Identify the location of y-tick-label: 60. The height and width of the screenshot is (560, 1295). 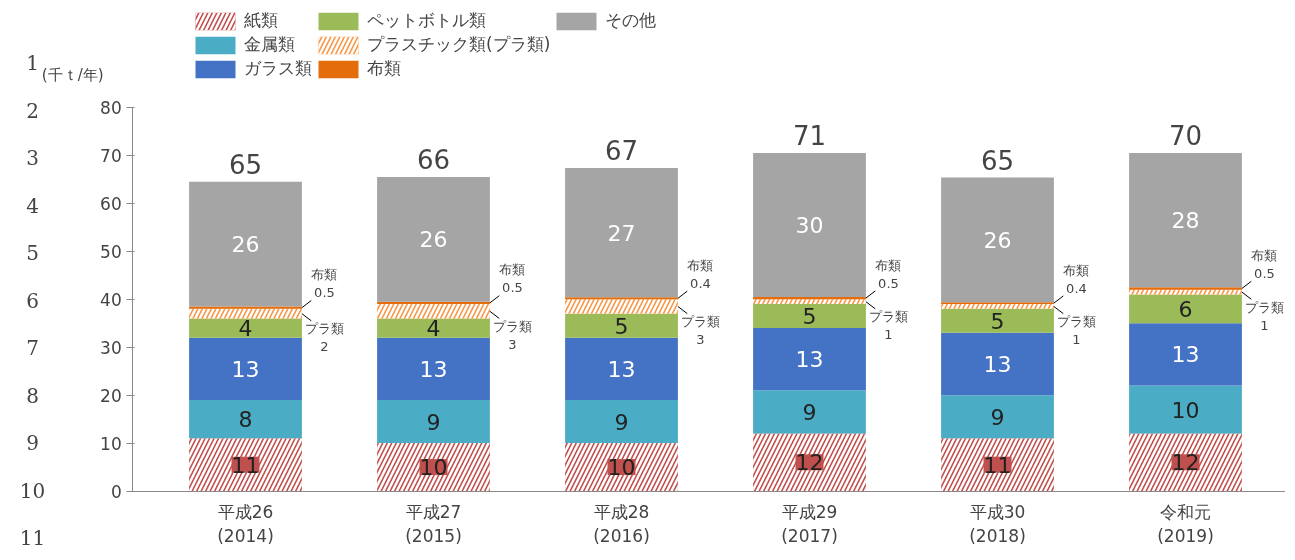
(111, 203).